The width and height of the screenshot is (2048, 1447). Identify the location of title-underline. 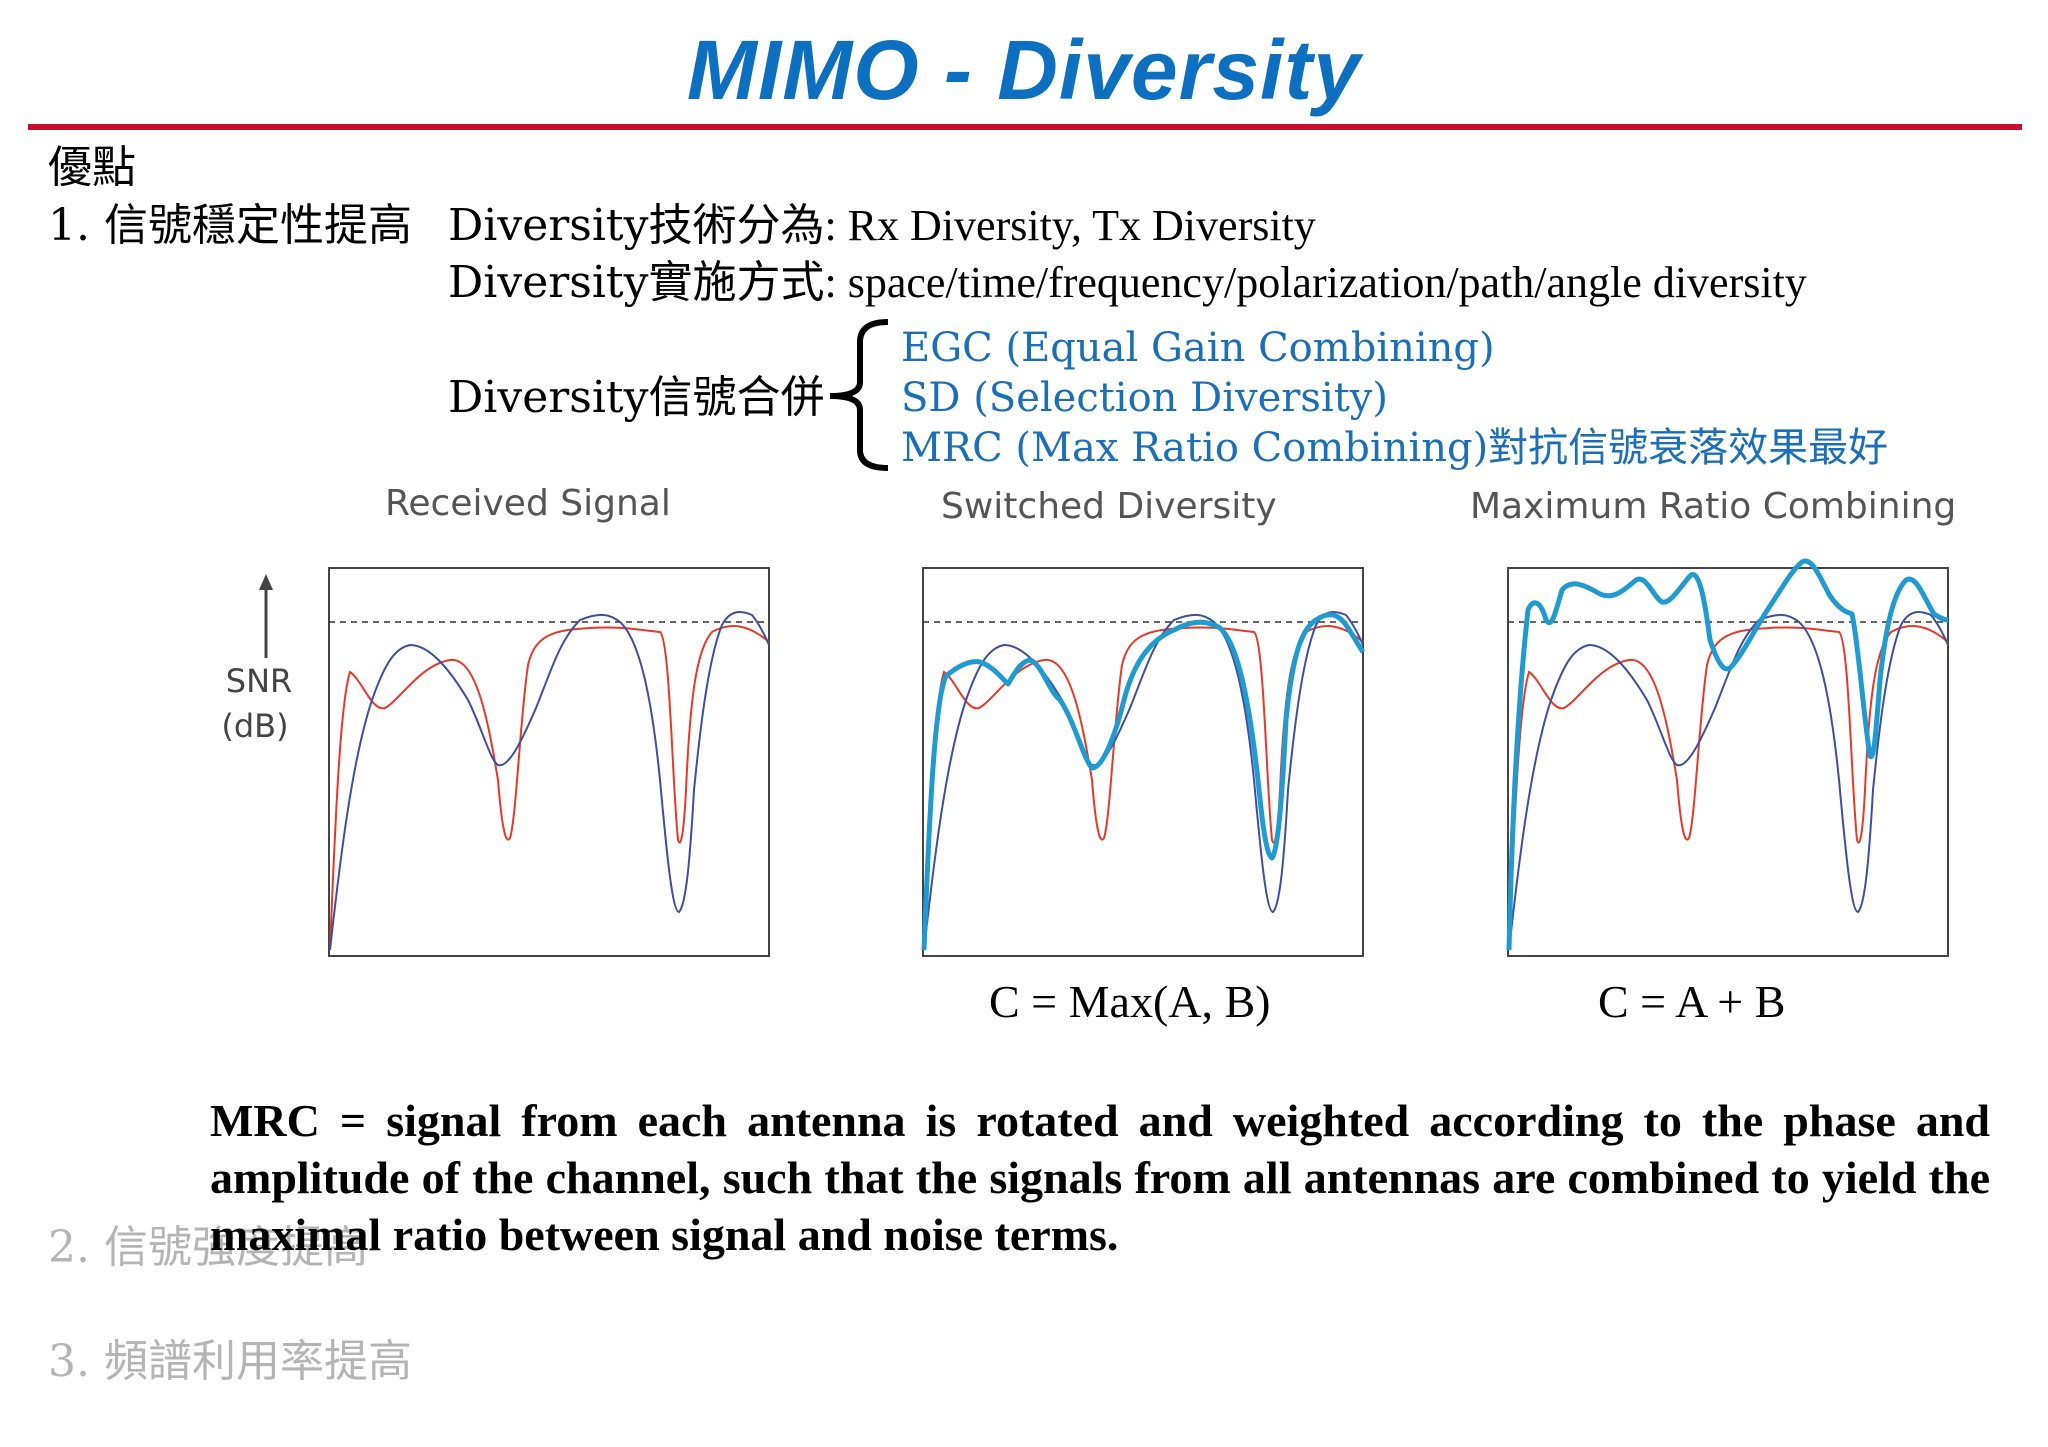
(1025, 127).